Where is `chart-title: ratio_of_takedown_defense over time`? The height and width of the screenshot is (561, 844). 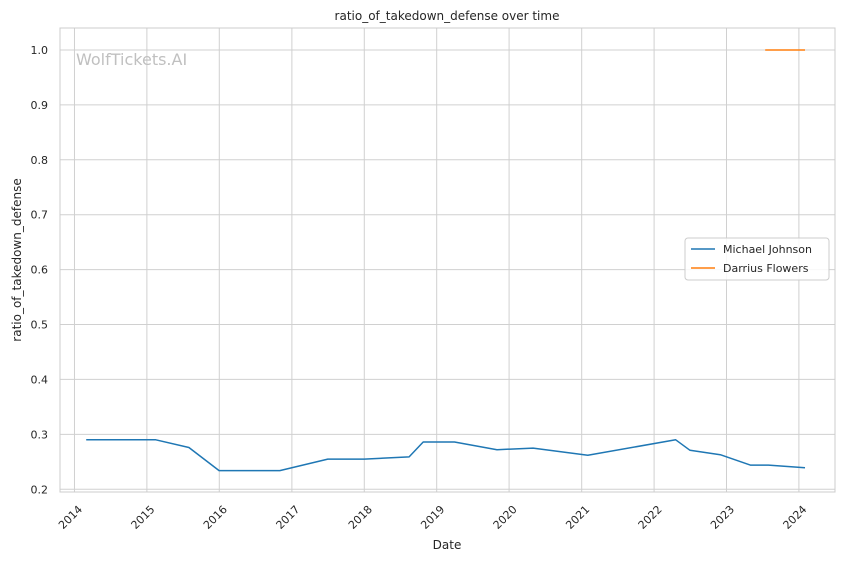
chart-title: ratio_of_takedown_defense over time is located at coordinates (447, 16).